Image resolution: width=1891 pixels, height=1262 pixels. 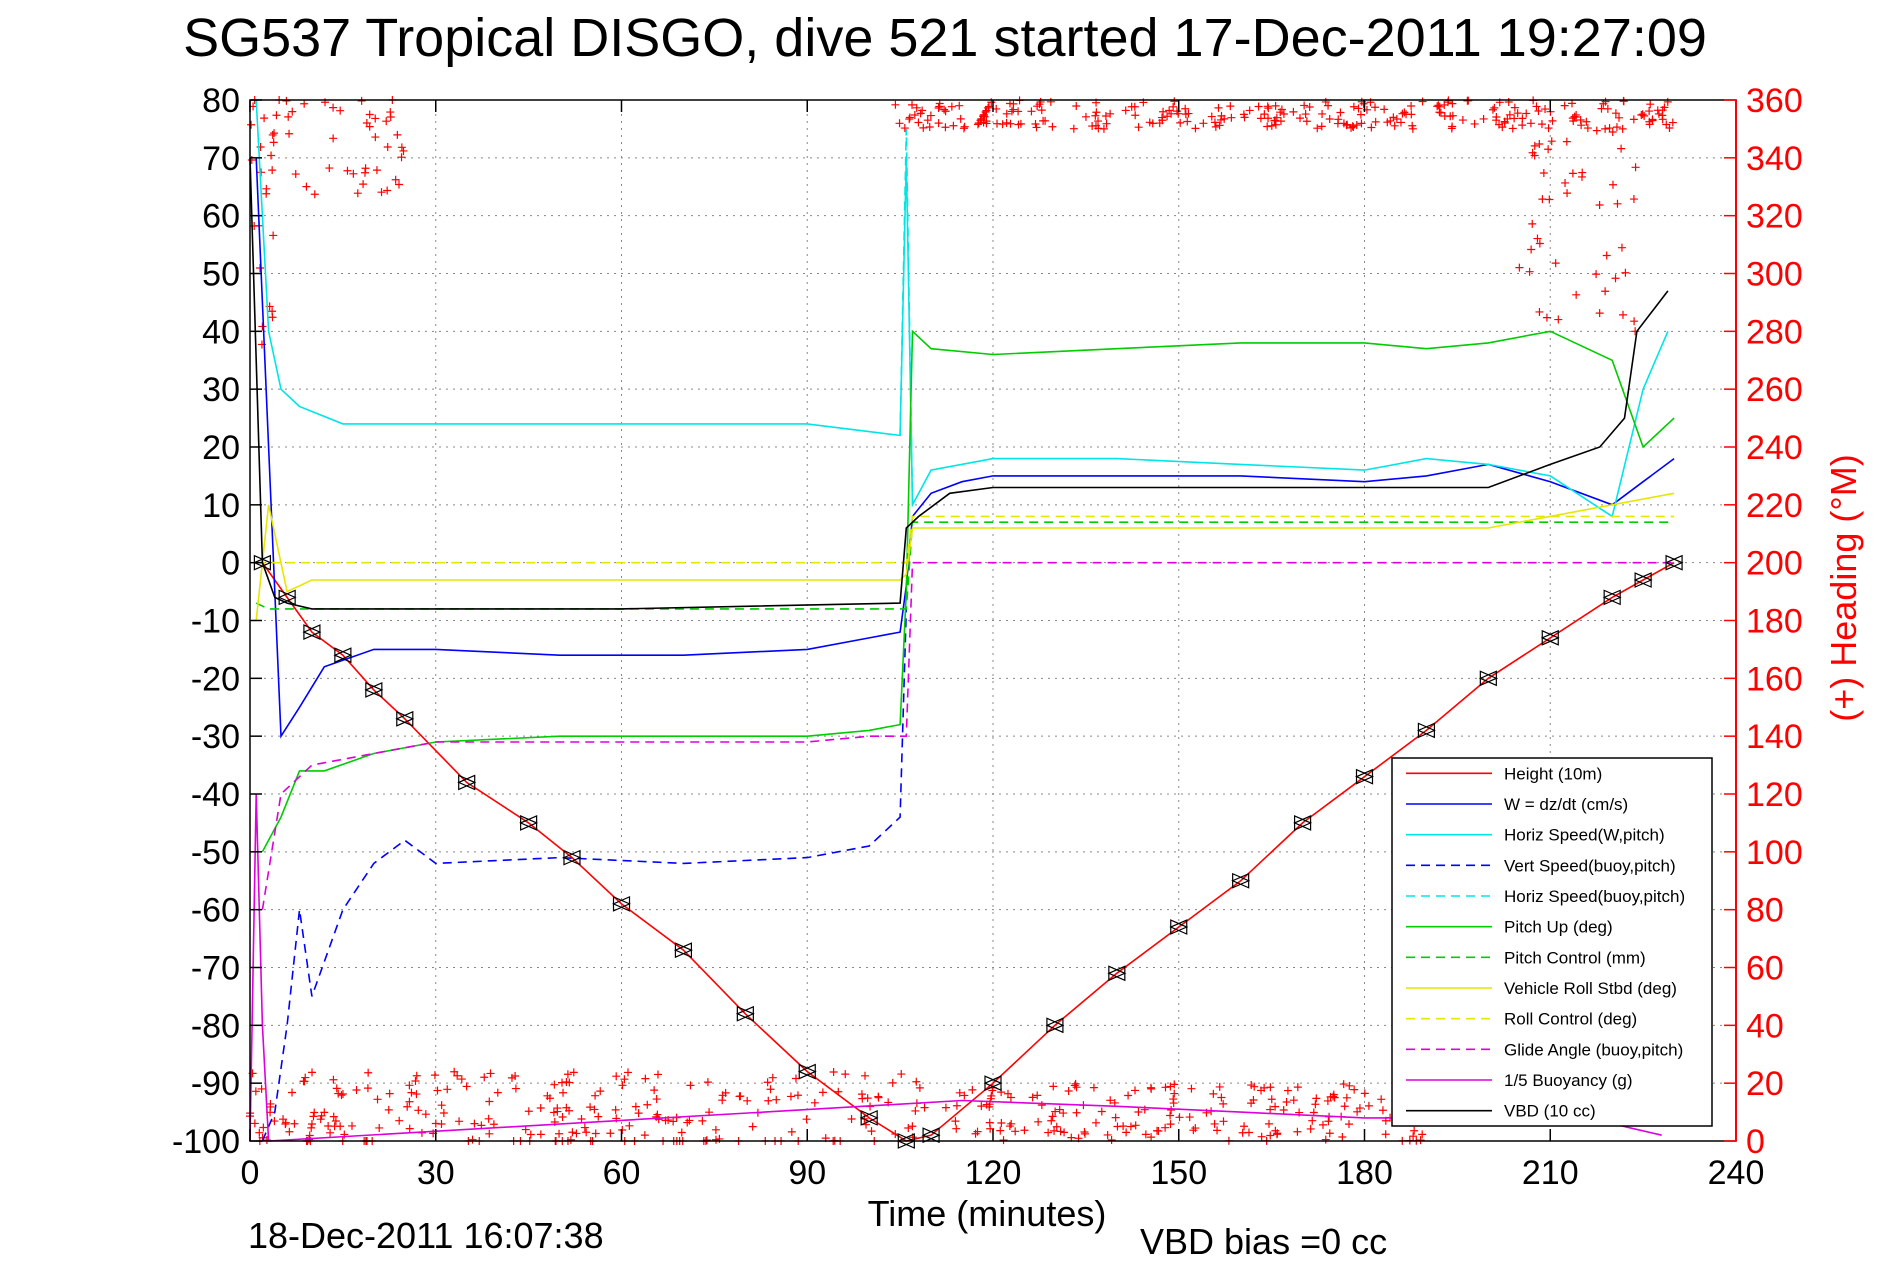 What do you see at coordinates (1774, 853) in the screenshot?
I see `right-tick-label: 100` at bounding box center [1774, 853].